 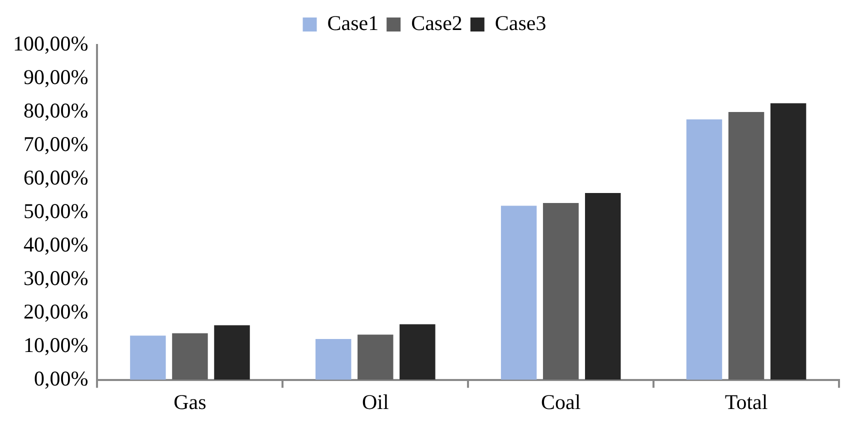 What do you see at coordinates (55, 311) in the screenshot?
I see `y-tick-label: 20,00%` at bounding box center [55, 311].